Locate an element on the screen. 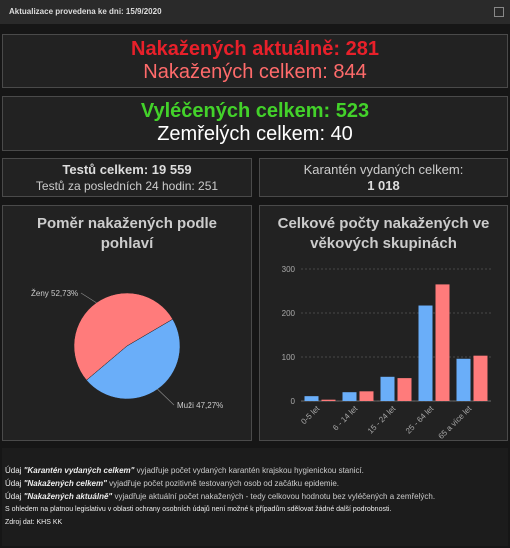  x-tick-label: 65 a více let is located at coordinates (455, 422).